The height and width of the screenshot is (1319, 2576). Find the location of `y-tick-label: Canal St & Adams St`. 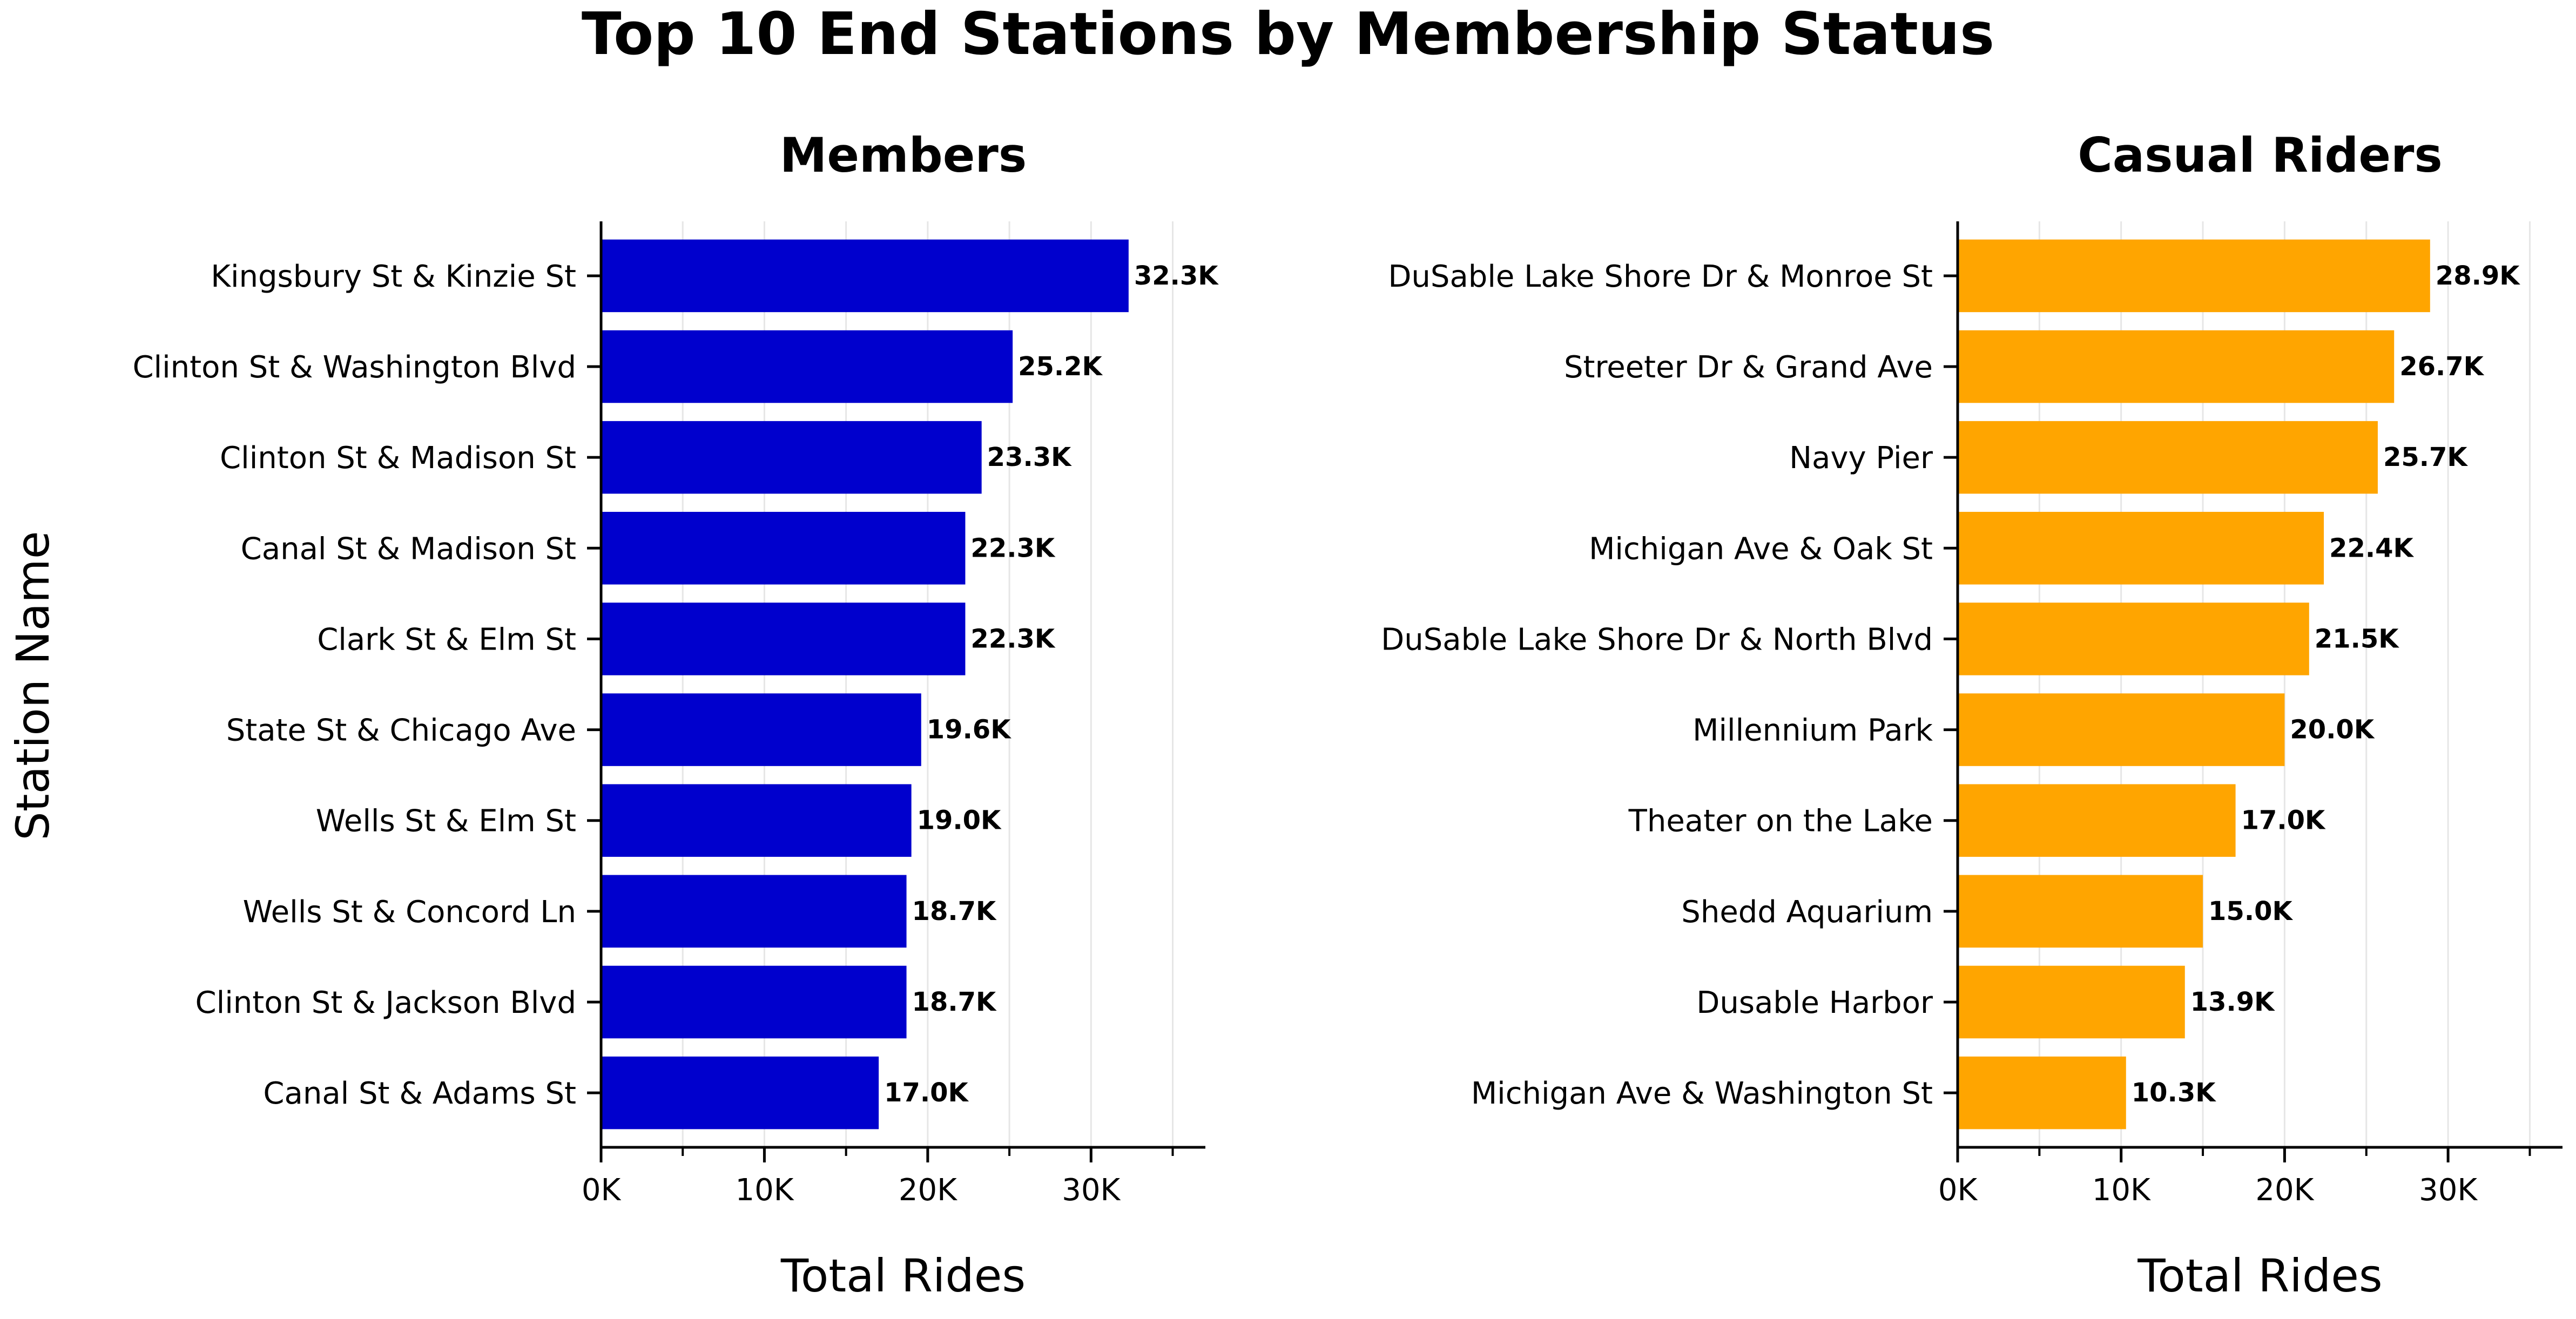

y-tick-label: Canal St & Adams St is located at coordinates (419, 1093).